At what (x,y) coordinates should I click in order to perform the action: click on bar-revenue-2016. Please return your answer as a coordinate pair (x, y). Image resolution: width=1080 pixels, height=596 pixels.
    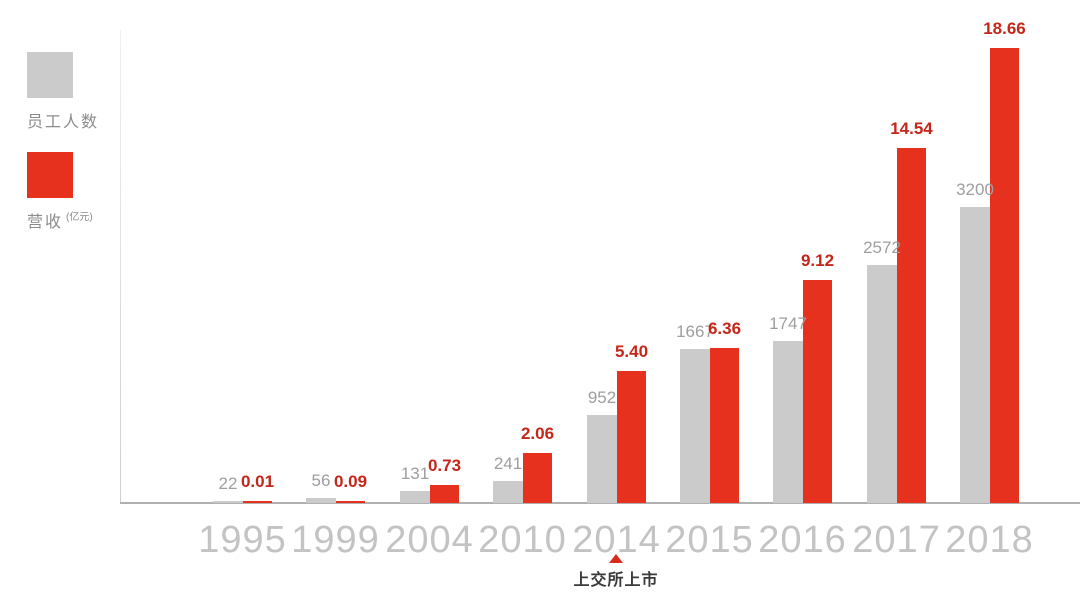
    Looking at the image, I should click on (817, 391).